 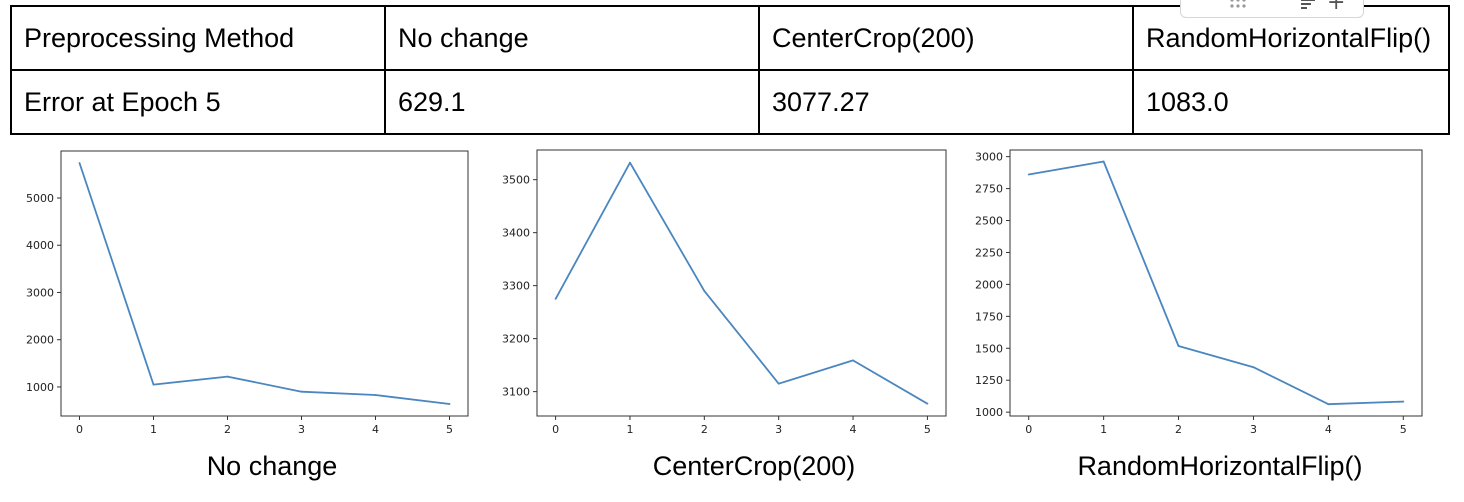 What do you see at coordinates (516, 286) in the screenshot?
I see `y-tick-label: 3300` at bounding box center [516, 286].